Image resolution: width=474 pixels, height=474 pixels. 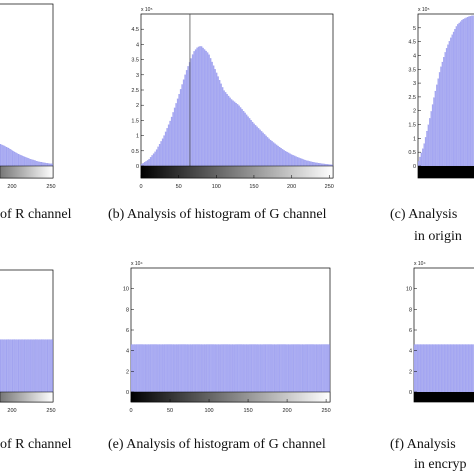 What do you see at coordinates (140, 187) in the screenshot?
I see `x-tick-label: 0` at bounding box center [140, 187].